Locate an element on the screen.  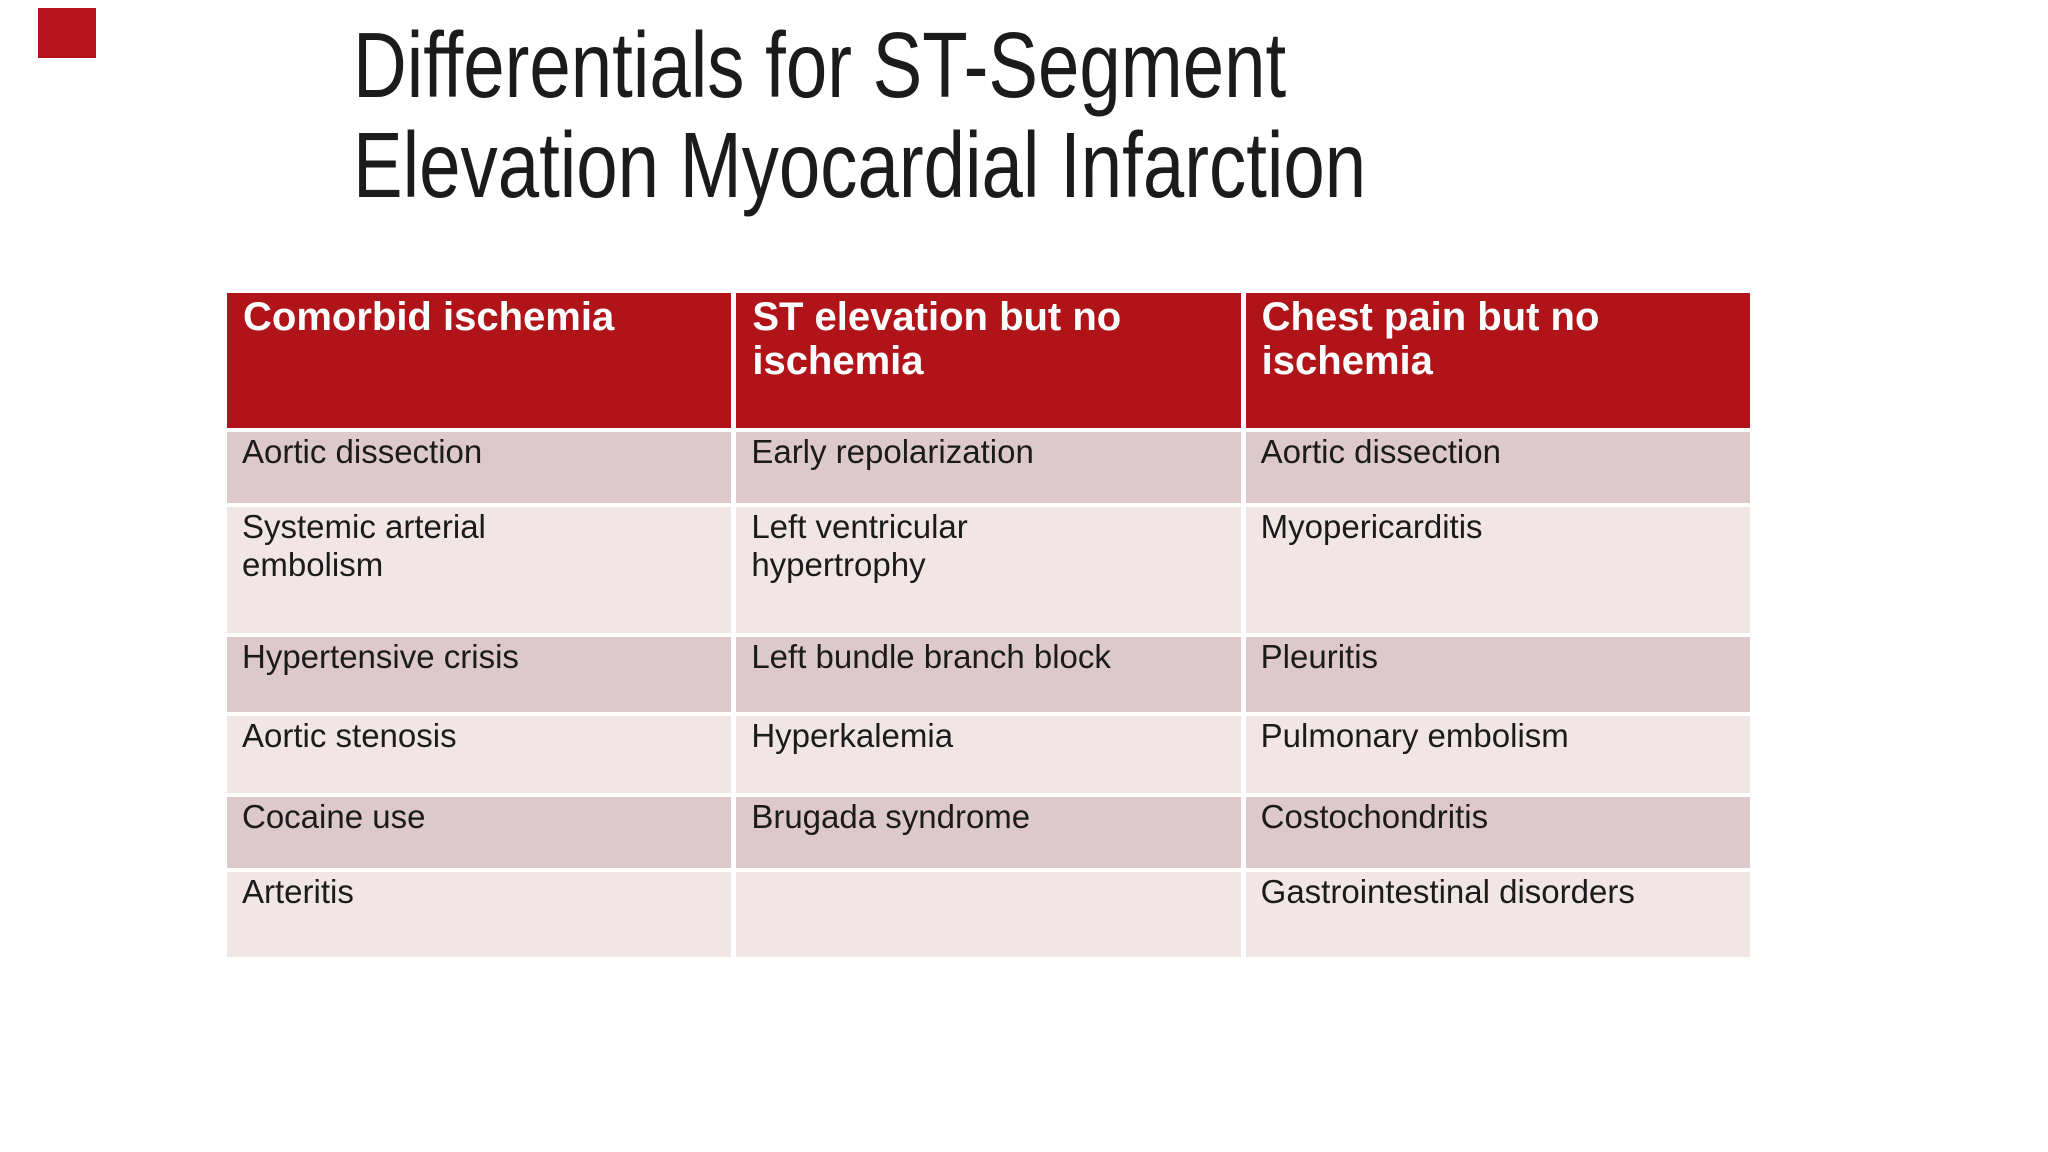
table-cell: Costochondritis is located at coordinates (1497, 832).